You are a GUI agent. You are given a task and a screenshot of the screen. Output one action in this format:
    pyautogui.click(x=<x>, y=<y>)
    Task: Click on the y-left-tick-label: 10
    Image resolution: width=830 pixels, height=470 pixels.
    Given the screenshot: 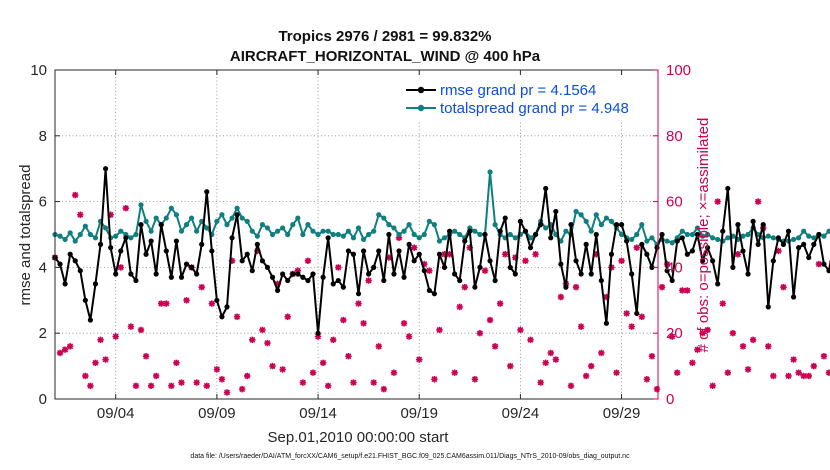 What is the action you would take?
    pyautogui.click(x=38, y=70)
    